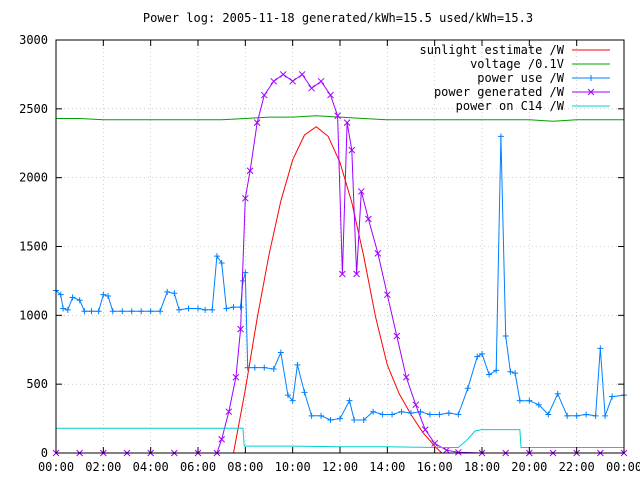 The height and width of the screenshot is (480, 640). What do you see at coordinates (37, 384) in the screenshot?
I see `y-tick-label: 500` at bounding box center [37, 384].